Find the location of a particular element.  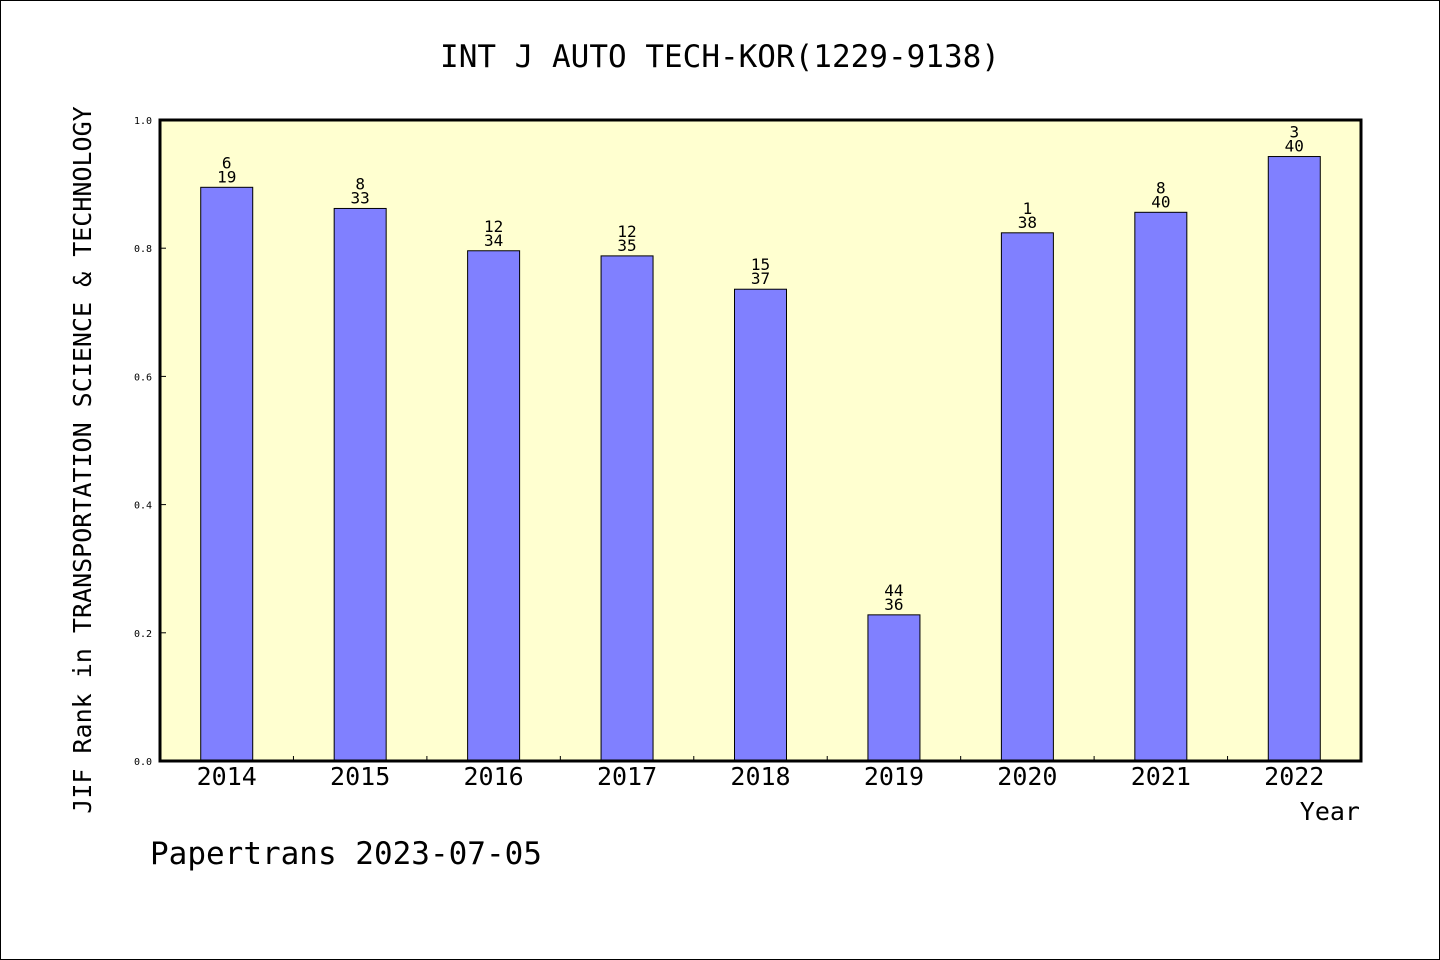

bar-2019 is located at coordinates (894, 688).